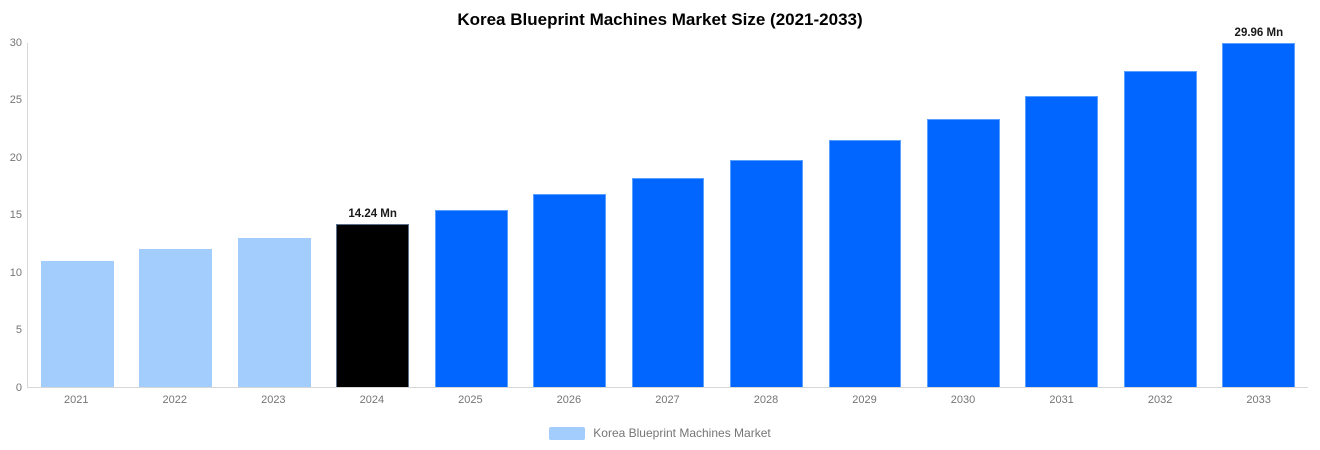 This screenshot has width=1320, height=450. I want to click on bar-column-2022, so click(175, 215).